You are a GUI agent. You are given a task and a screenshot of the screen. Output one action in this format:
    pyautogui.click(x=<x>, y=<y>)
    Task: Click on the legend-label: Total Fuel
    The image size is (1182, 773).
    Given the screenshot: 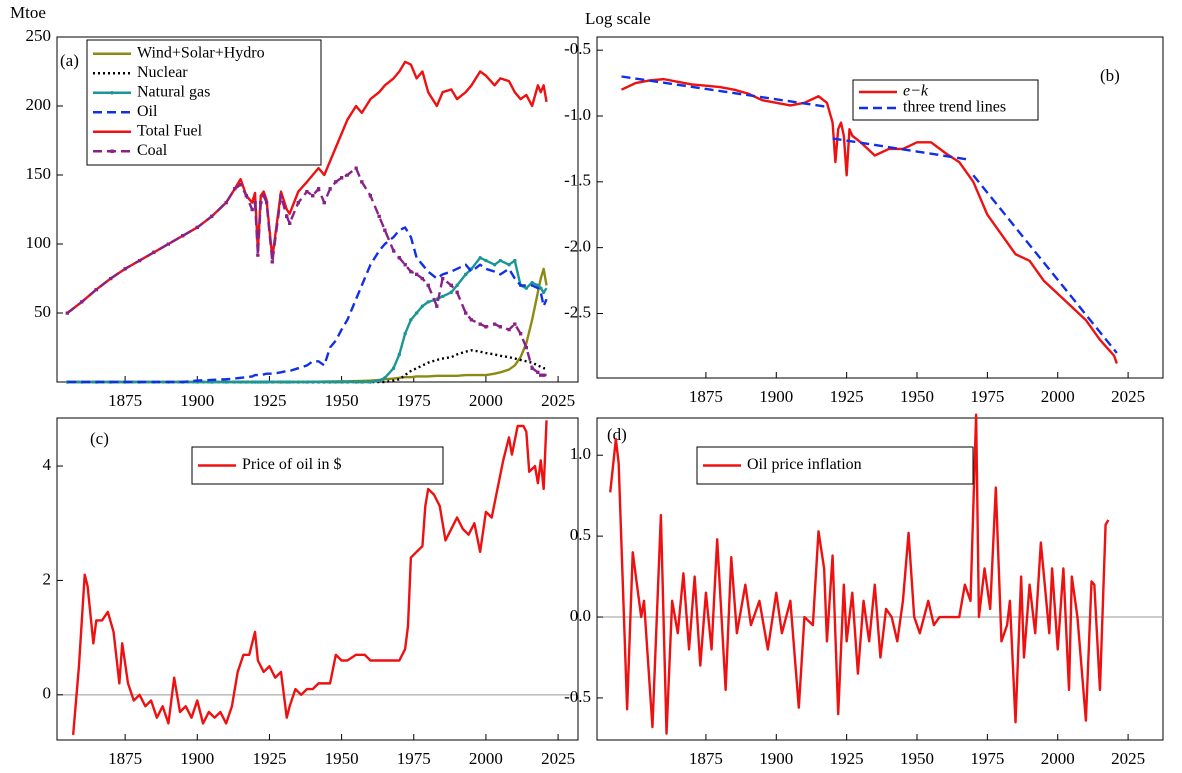 What is the action you would take?
    pyautogui.click(x=170, y=130)
    